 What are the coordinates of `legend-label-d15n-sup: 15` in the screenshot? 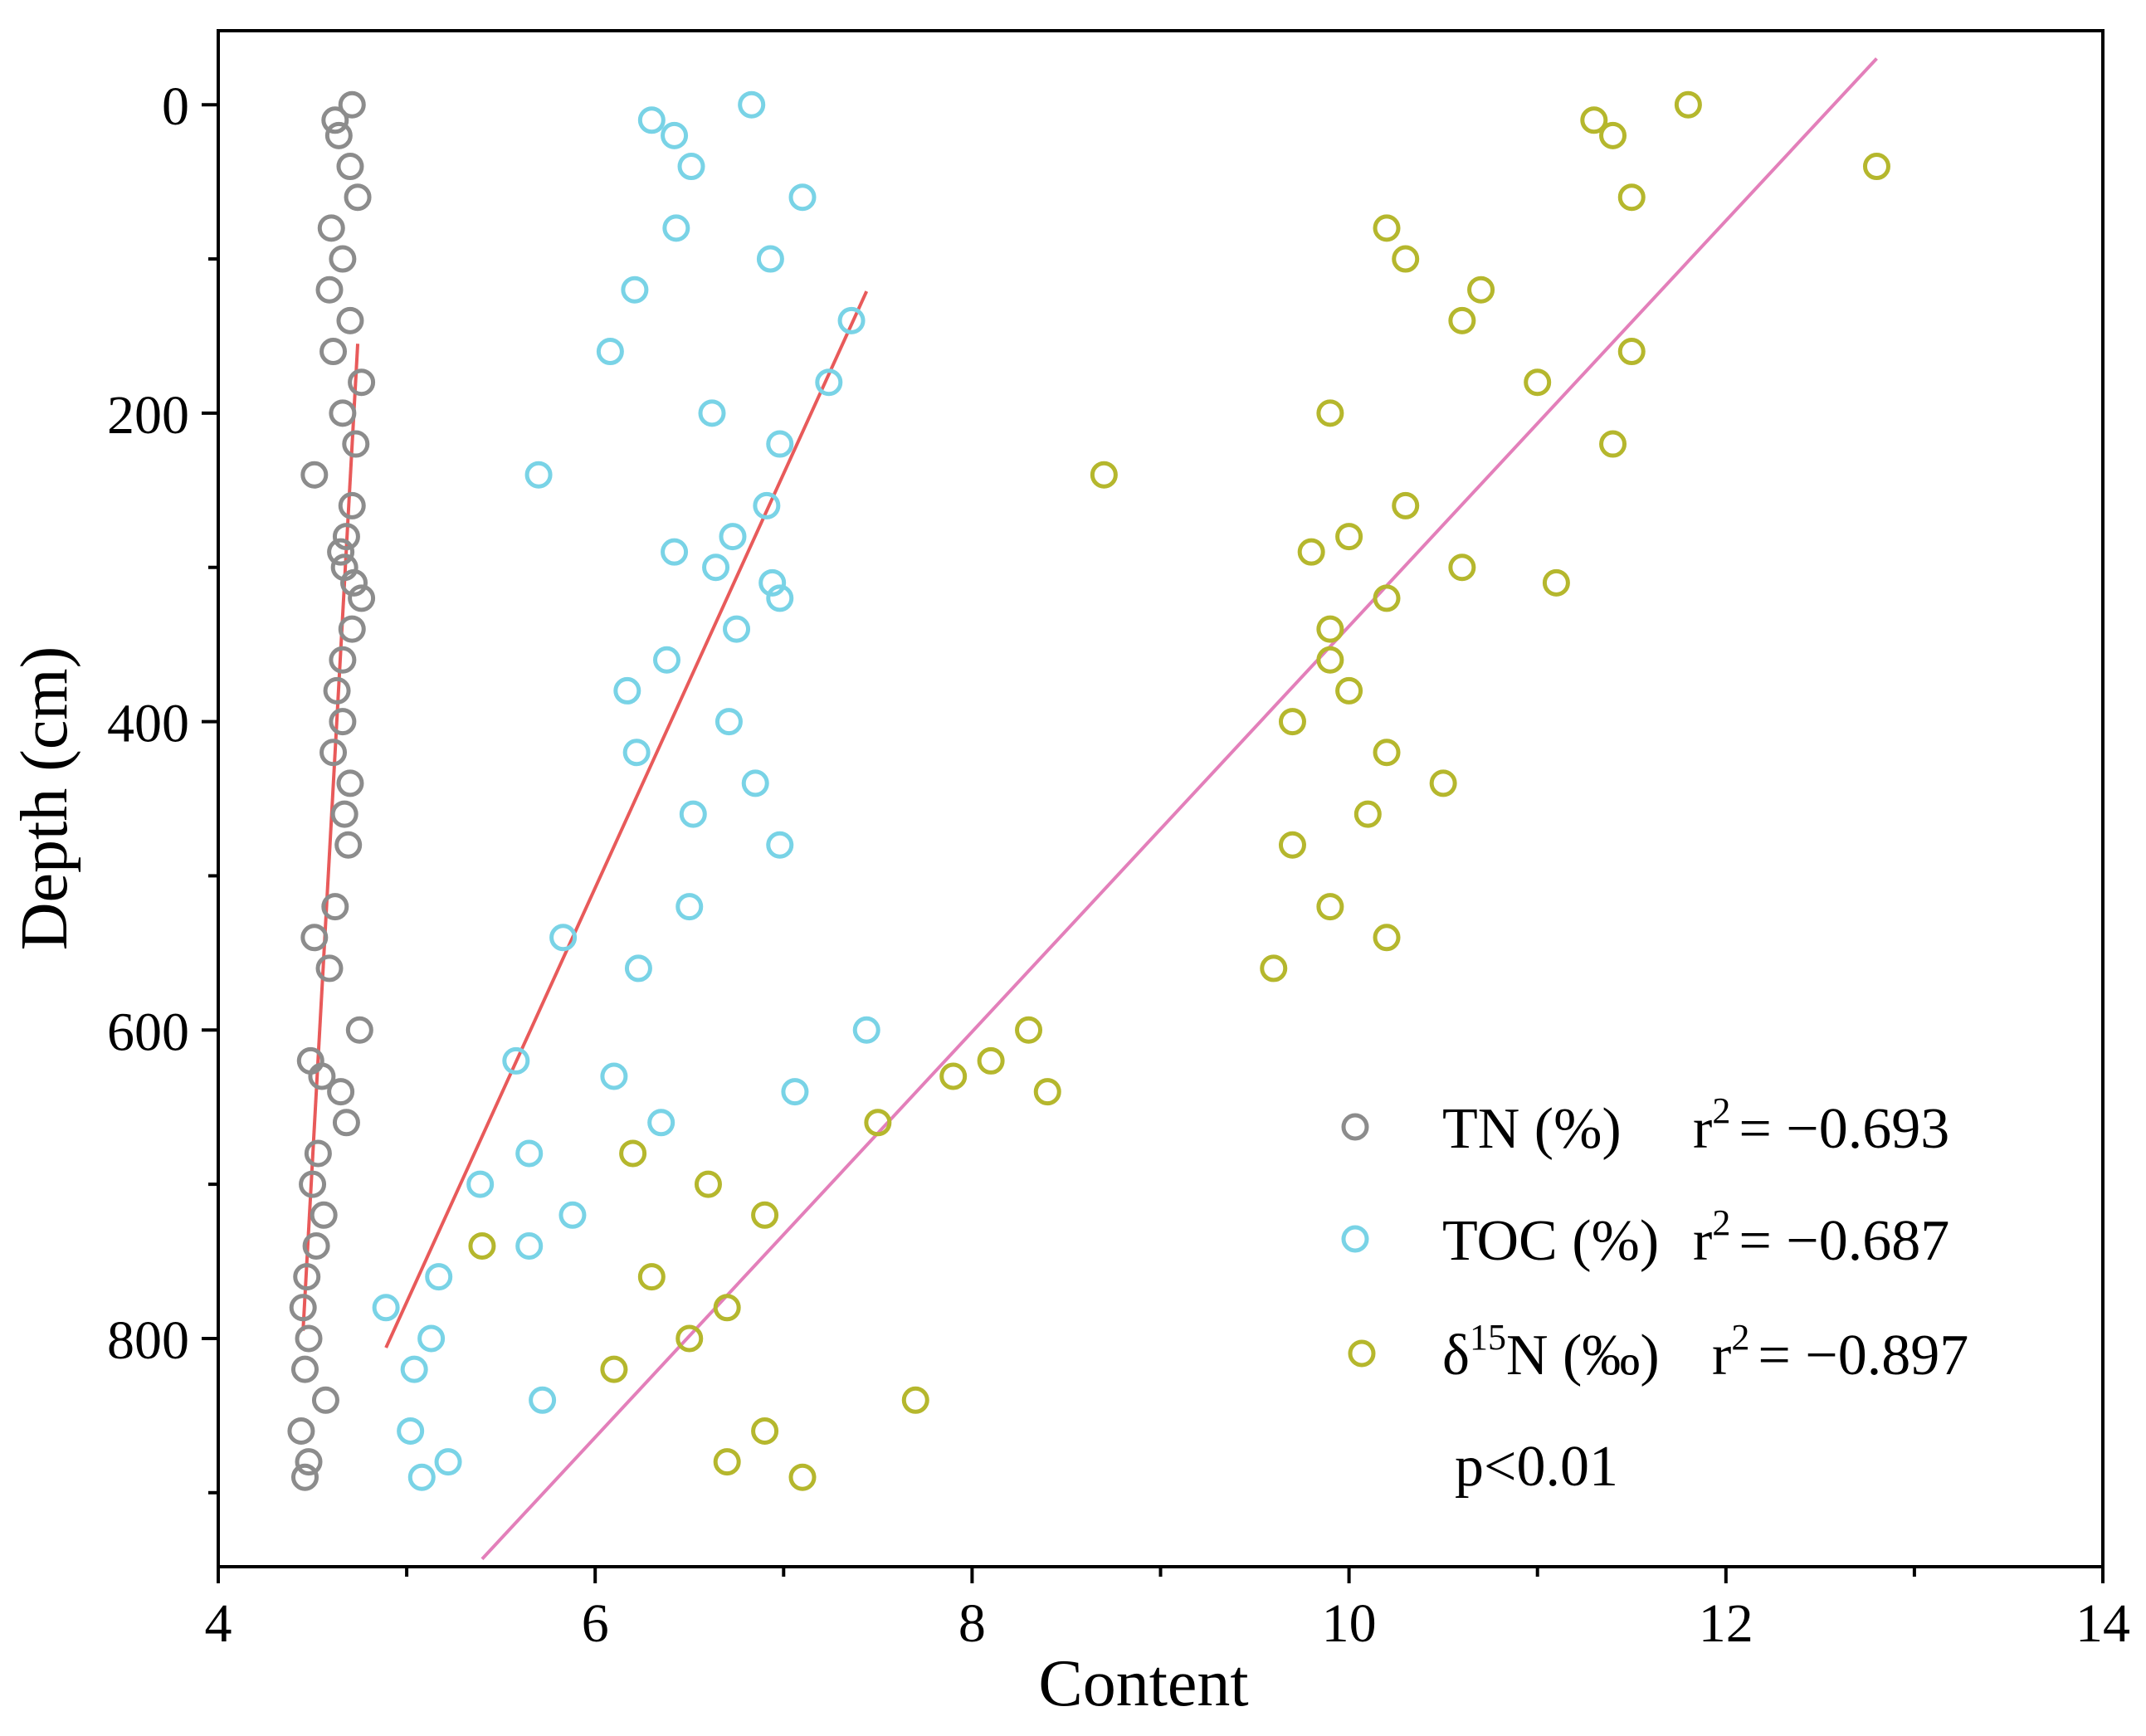 It's located at (1488, 1337).